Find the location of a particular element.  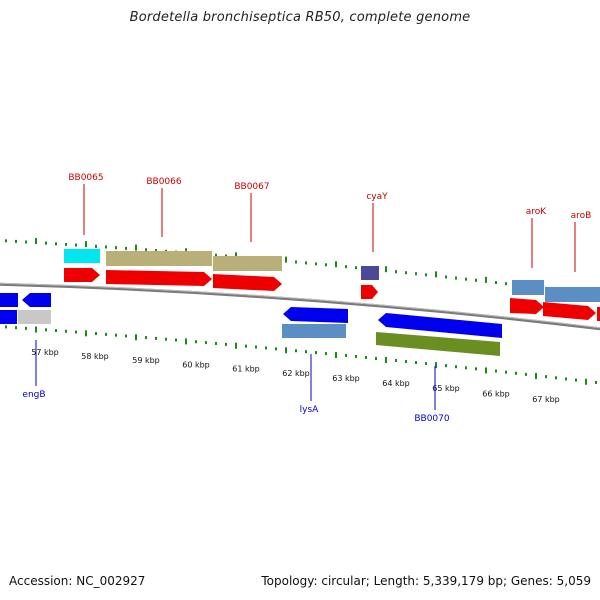

cds-arok-arrow is located at coordinates (527, 306).